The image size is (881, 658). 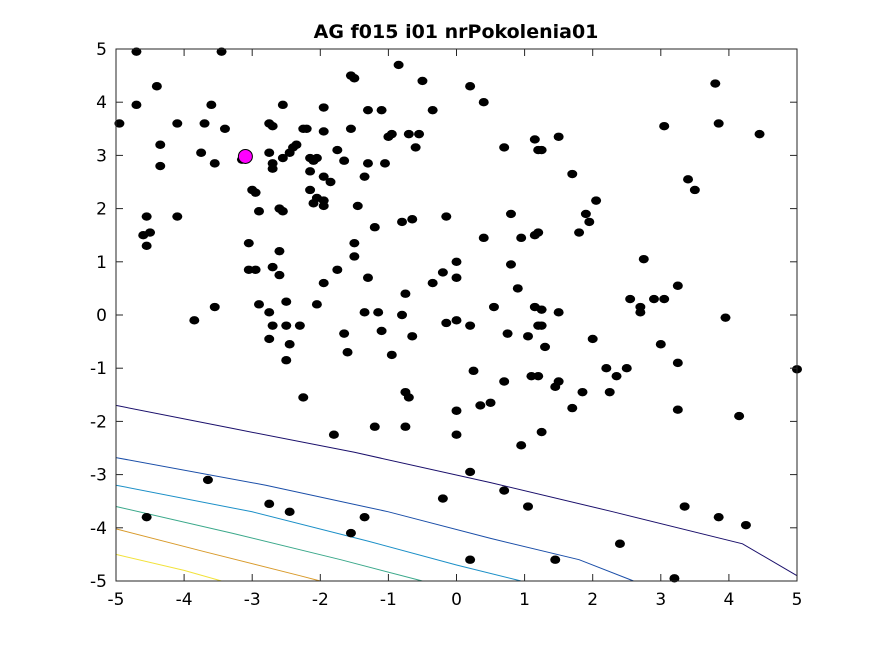 I want to click on x-tick-label: 1, so click(x=524, y=600).